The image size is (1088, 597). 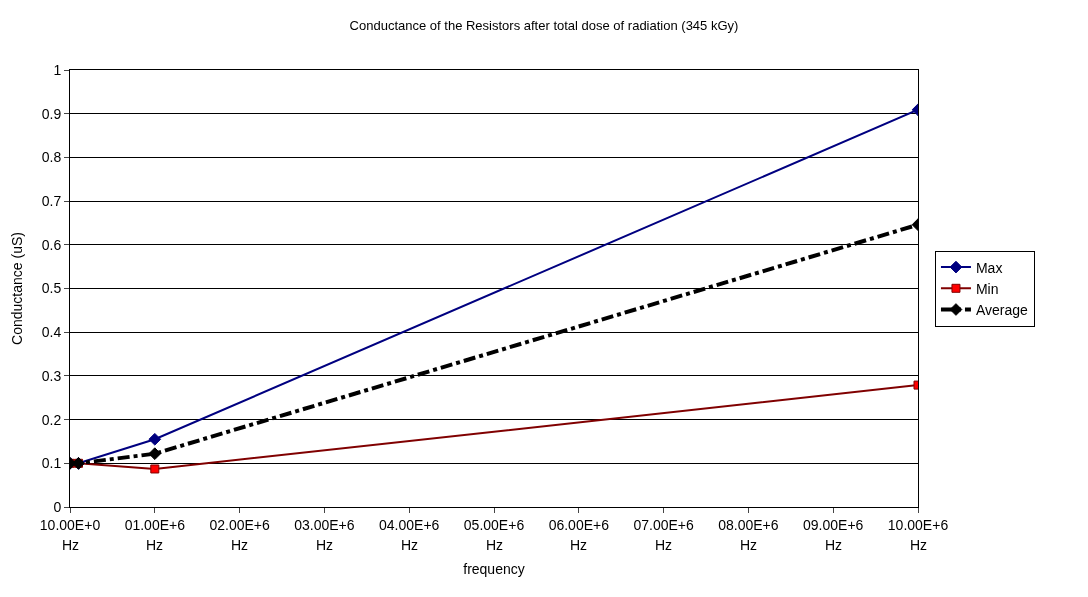 I want to click on y-tick-label: 0, so click(x=57, y=506).